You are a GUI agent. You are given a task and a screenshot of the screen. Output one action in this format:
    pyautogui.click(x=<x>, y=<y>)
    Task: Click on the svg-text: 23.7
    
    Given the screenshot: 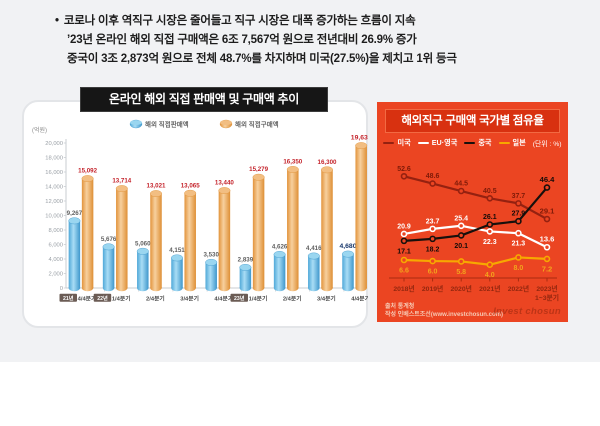 What is the action you would take?
    pyautogui.click(x=433, y=221)
    